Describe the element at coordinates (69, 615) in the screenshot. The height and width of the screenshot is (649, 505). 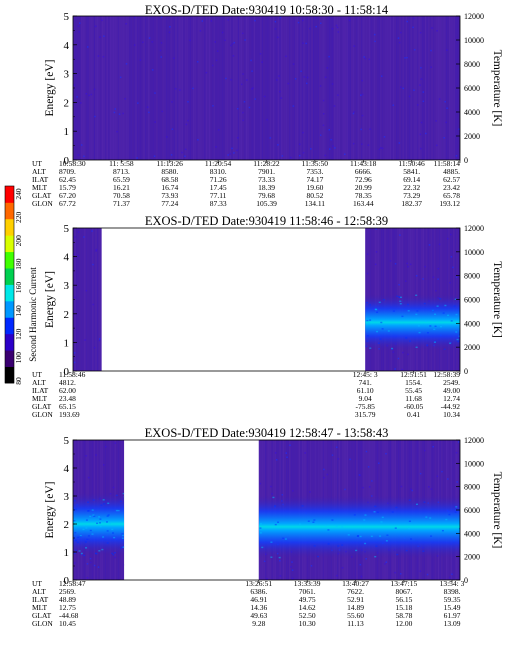
I see `ephemeris-cell: -44.68` at that location.